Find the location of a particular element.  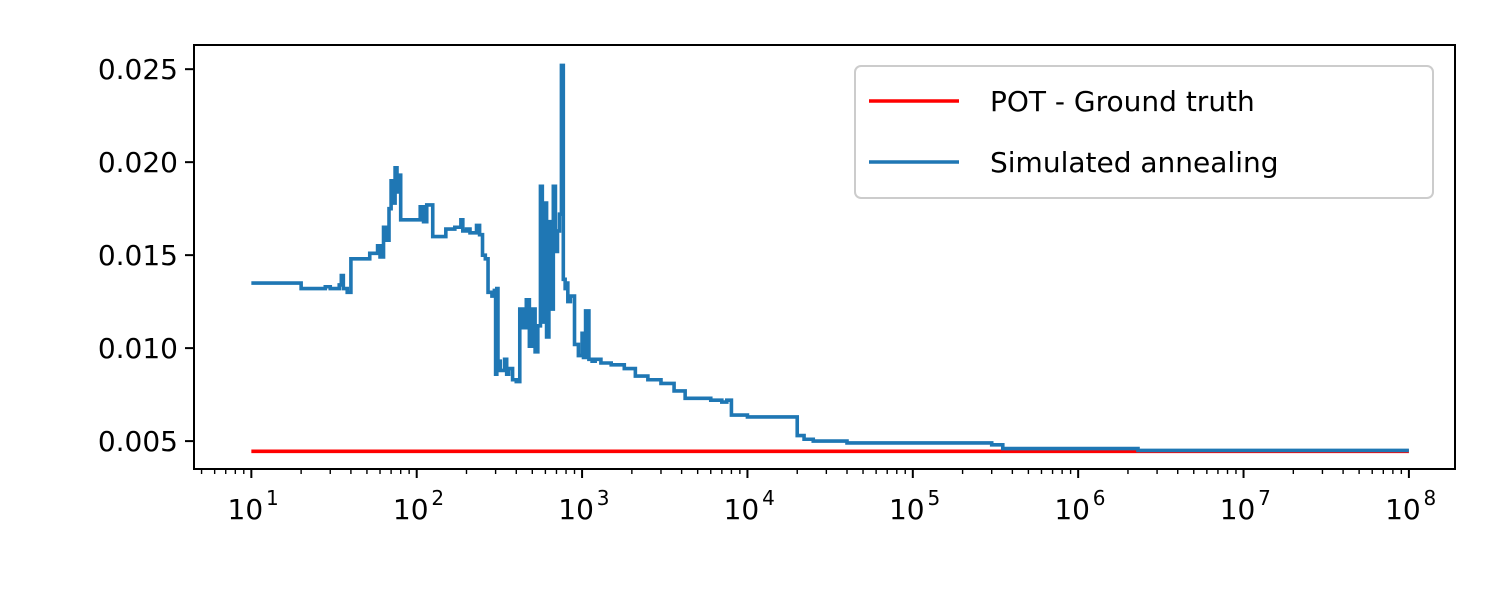

x-tick-exponent: 1 is located at coordinates (272, 498).